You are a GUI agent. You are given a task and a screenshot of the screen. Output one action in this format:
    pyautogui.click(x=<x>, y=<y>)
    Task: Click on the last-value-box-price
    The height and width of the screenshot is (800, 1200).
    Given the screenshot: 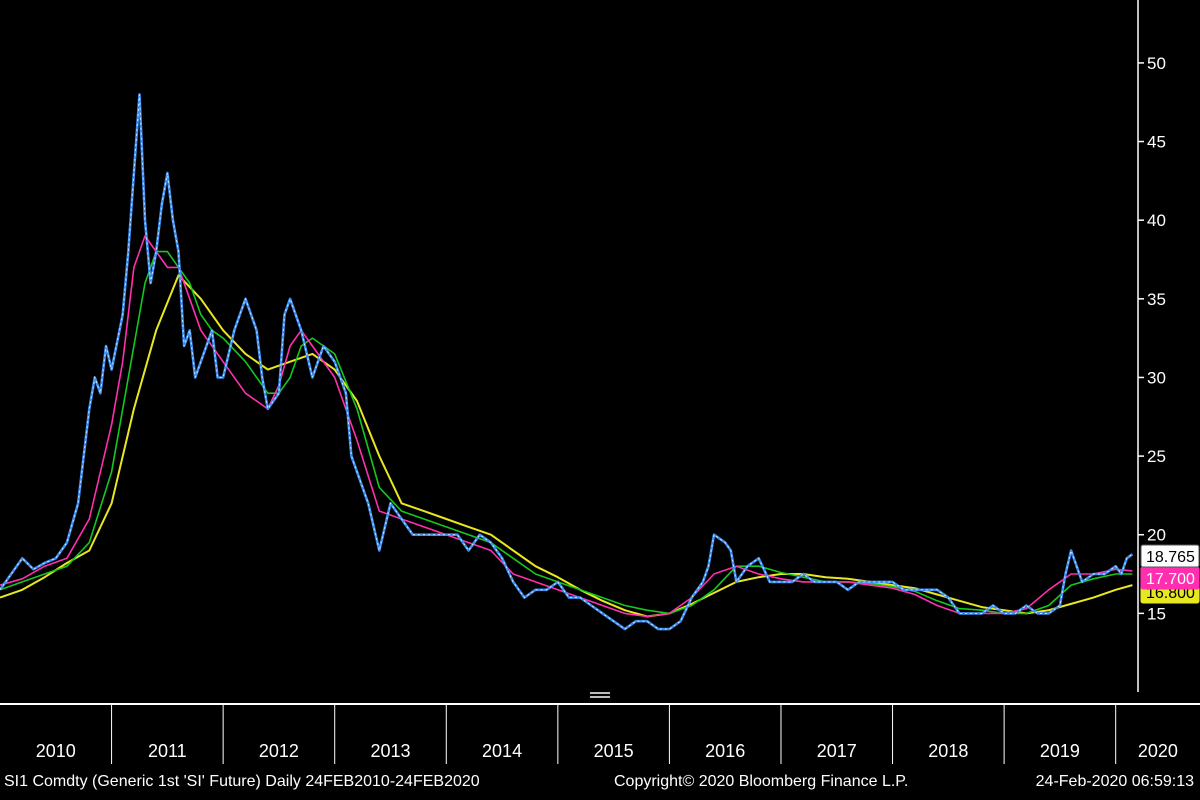 What is the action you would take?
    pyautogui.click(x=1170, y=556)
    